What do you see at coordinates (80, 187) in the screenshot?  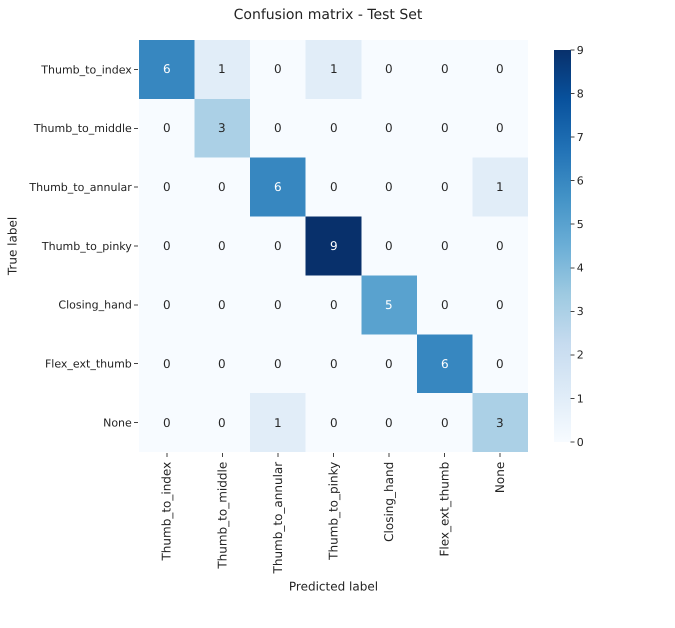 I see `y-tick-label: Thumb_to_annular` at bounding box center [80, 187].